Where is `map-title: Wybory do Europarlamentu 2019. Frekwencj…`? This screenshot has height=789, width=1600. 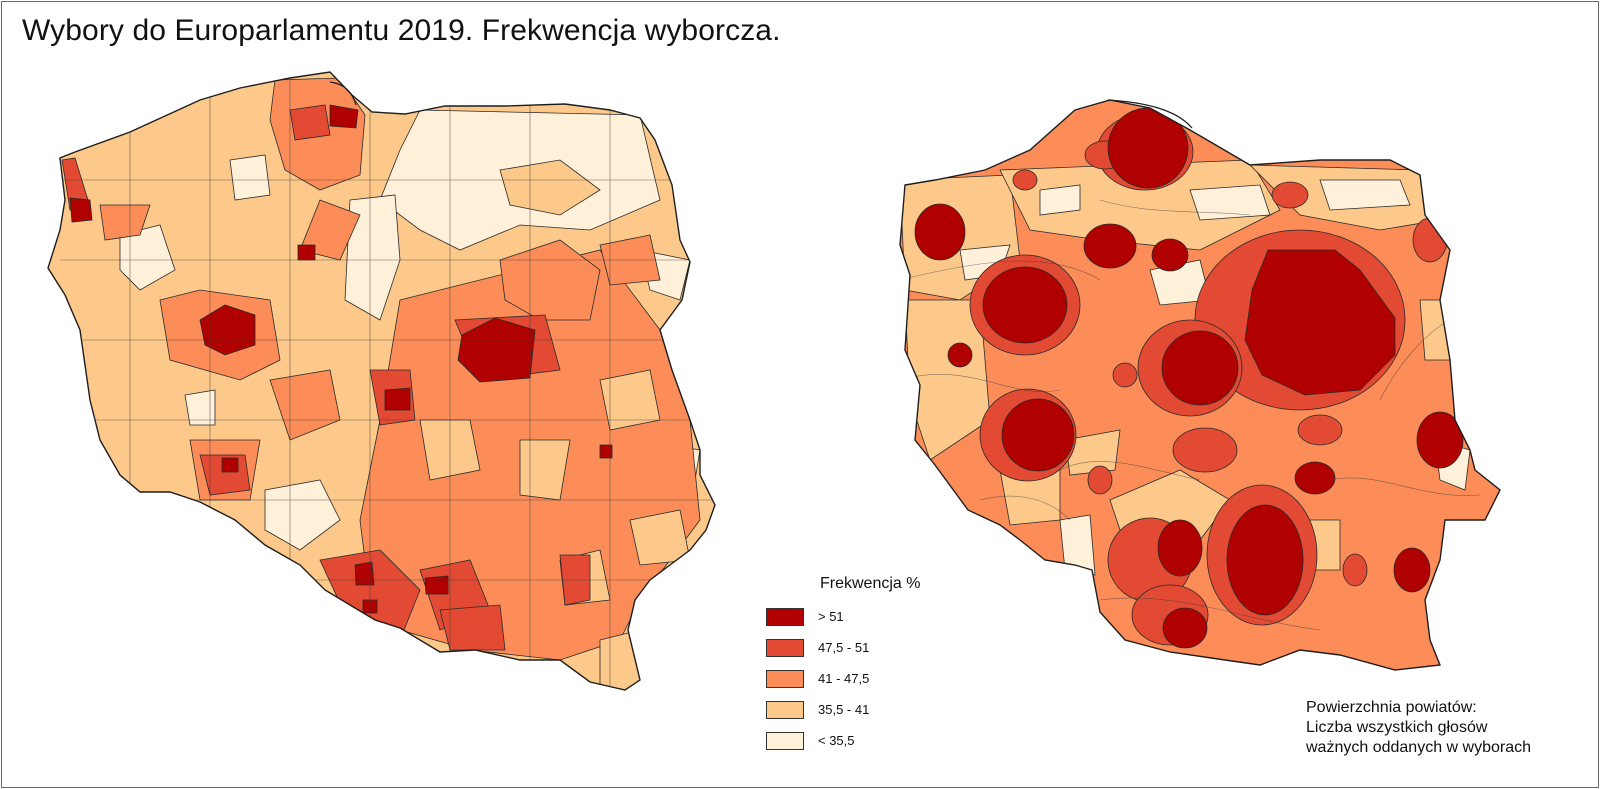 map-title: Wybory do Europarlamentu 2019. Frekwencj… is located at coordinates (401, 30).